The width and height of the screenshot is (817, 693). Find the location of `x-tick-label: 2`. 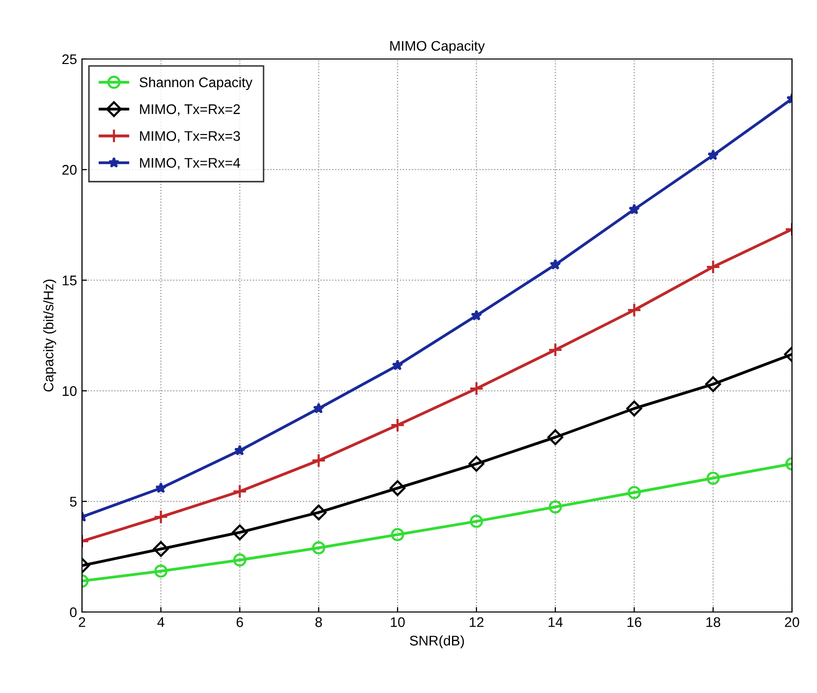

x-tick-label: 2 is located at coordinates (82, 622).